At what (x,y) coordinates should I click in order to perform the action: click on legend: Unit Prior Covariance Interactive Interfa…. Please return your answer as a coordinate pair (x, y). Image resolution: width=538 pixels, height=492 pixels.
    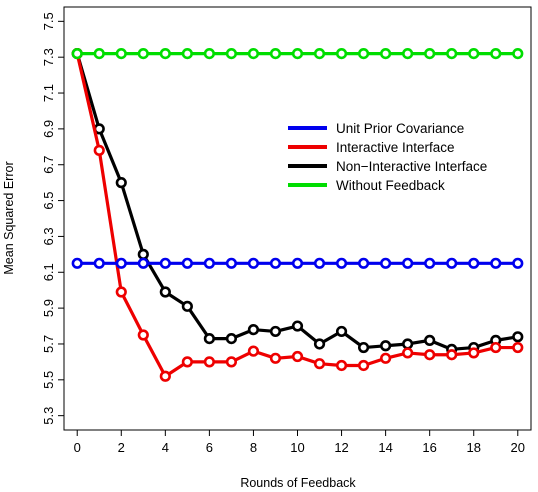
    Looking at the image, I should click on (387, 157).